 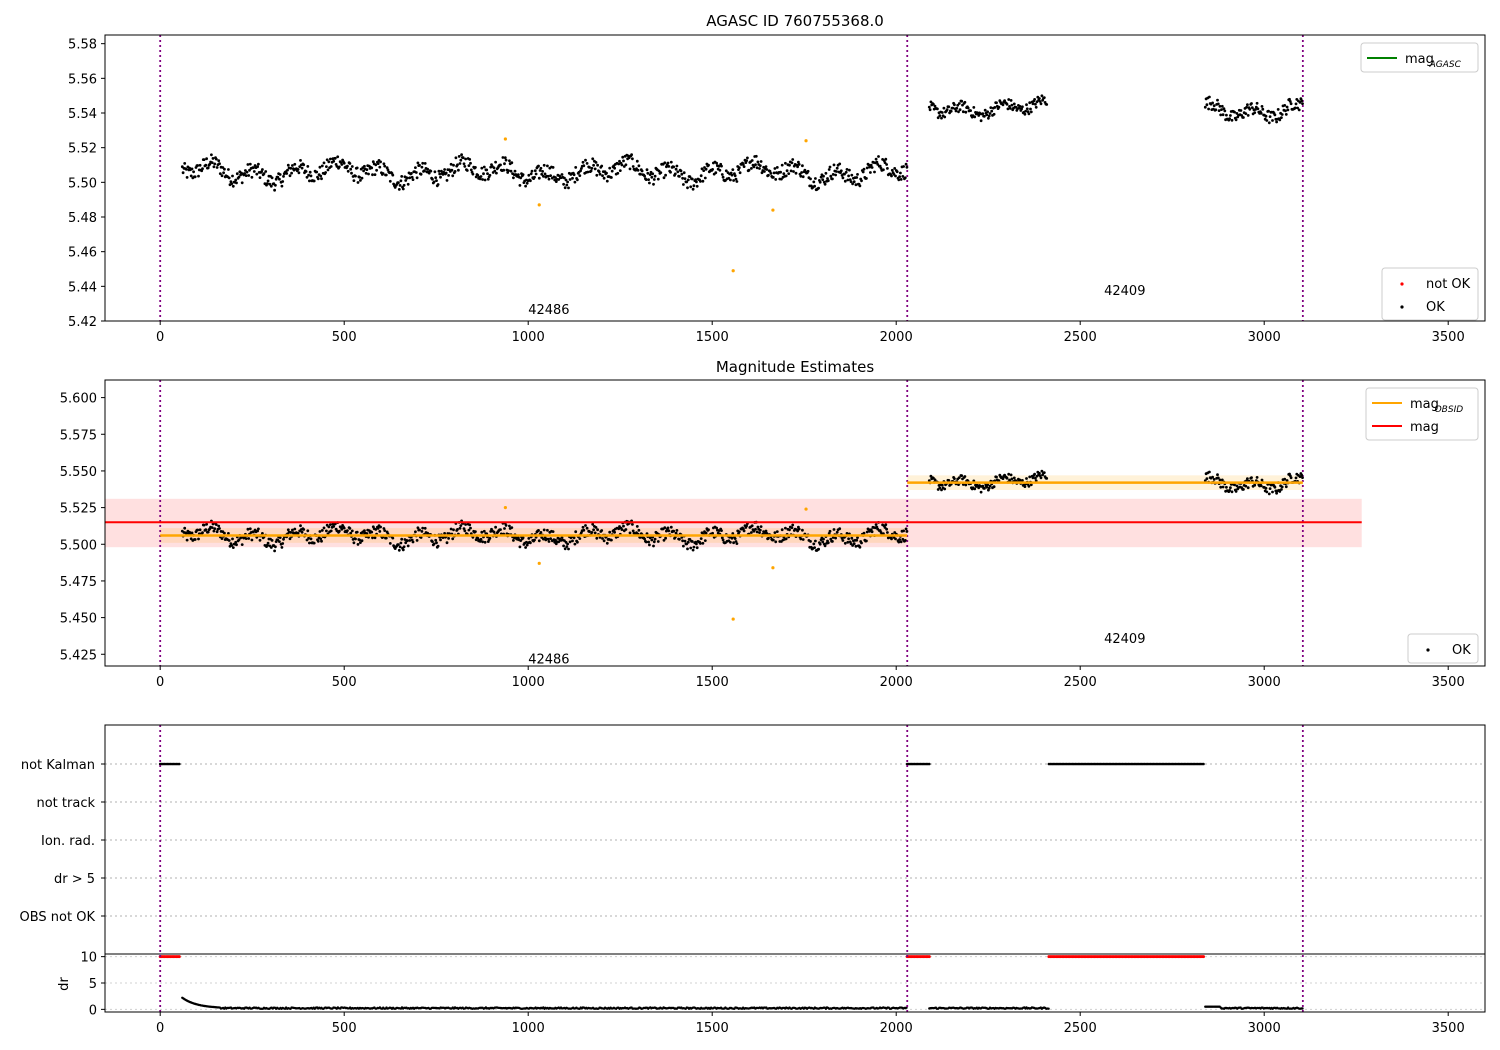 What do you see at coordinates (528, 1028) in the screenshot?
I see `x-tick-label: 1000` at bounding box center [528, 1028].